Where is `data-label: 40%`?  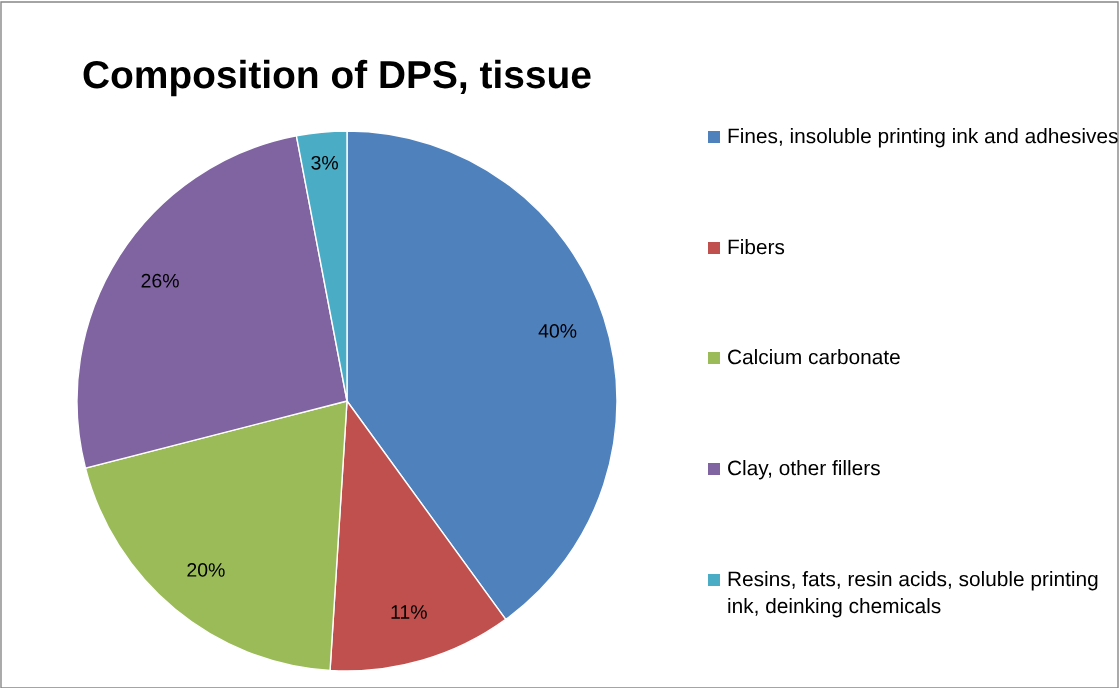 data-label: 40% is located at coordinates (557, 331).